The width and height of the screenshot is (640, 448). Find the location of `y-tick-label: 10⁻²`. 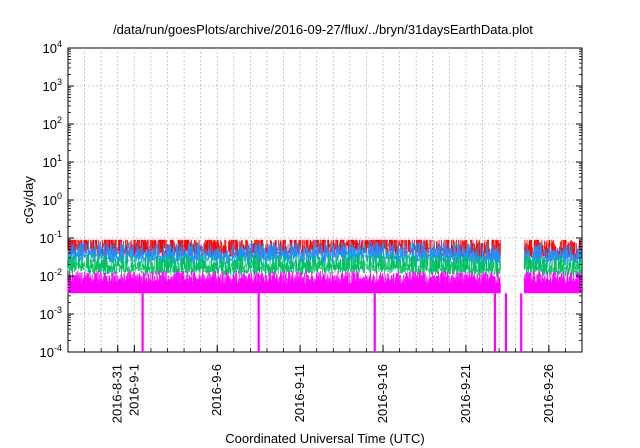

y-tick-label: 10⁻² is located at coordinates (51, 275).